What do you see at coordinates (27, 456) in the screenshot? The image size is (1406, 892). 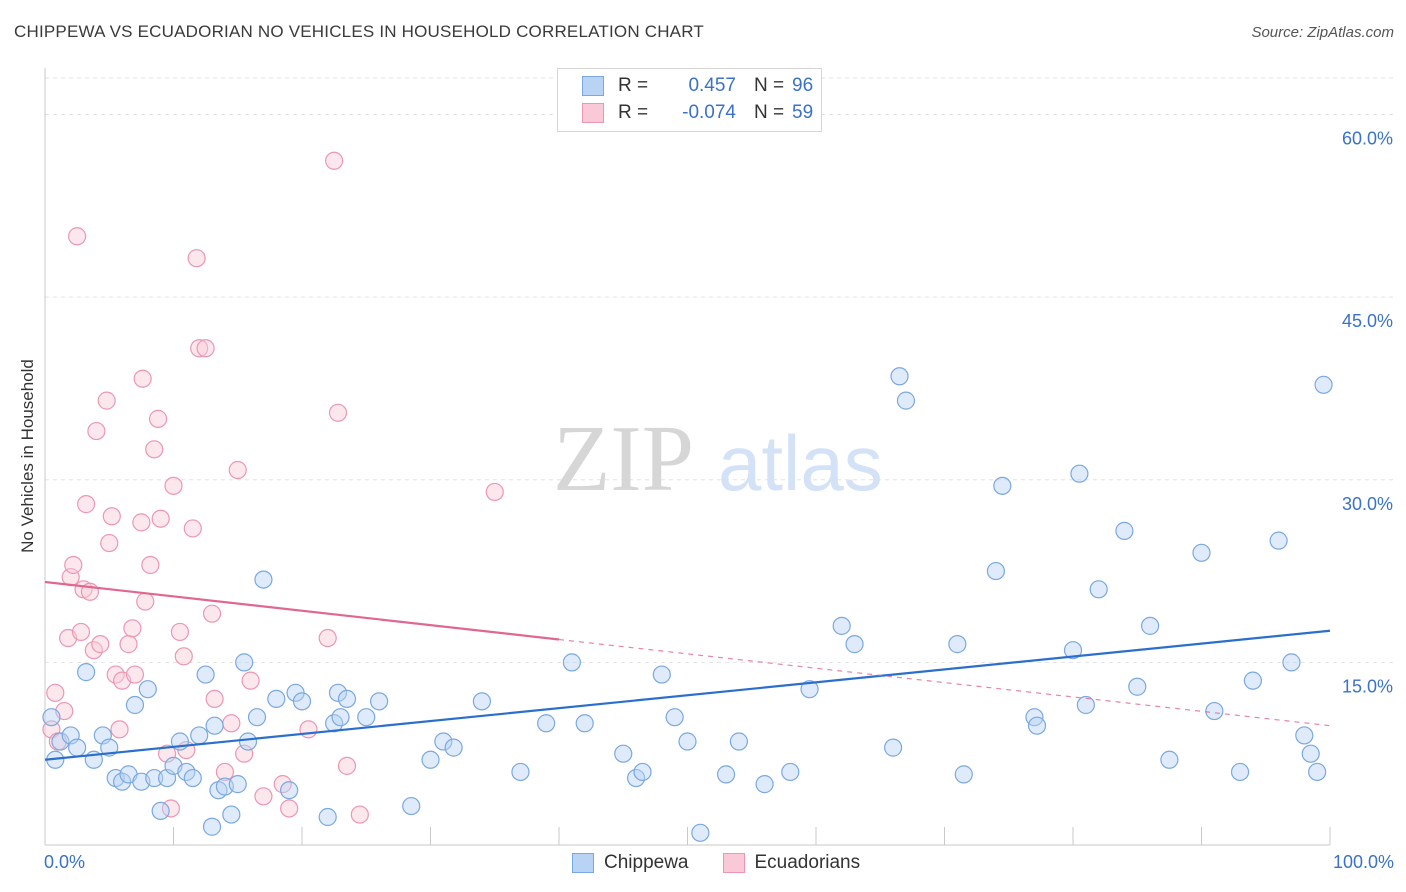 I see `y-axis-label: No Vehicles in Household` at bounding box center [27, 456].